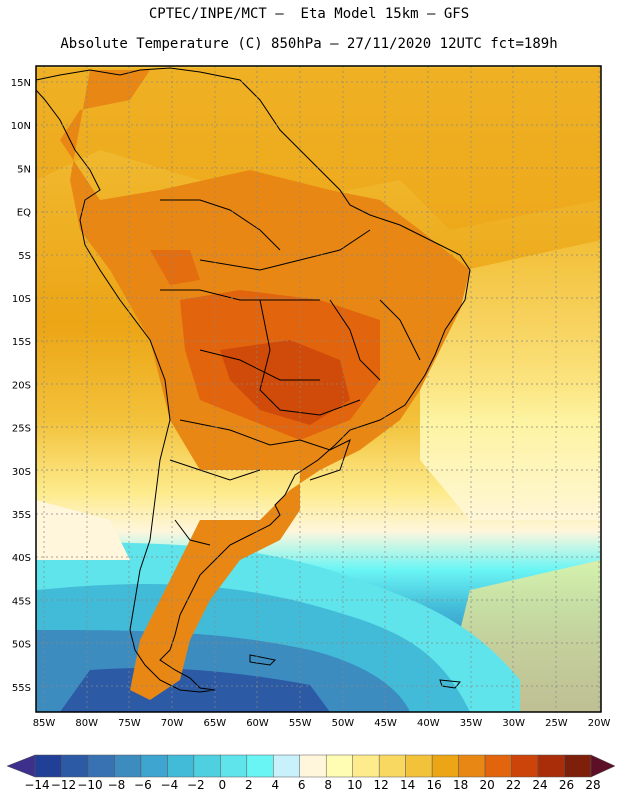  Describe the element at coordinates (21, 515) in the screenshot. I see `lat-label: 35S` at that location.